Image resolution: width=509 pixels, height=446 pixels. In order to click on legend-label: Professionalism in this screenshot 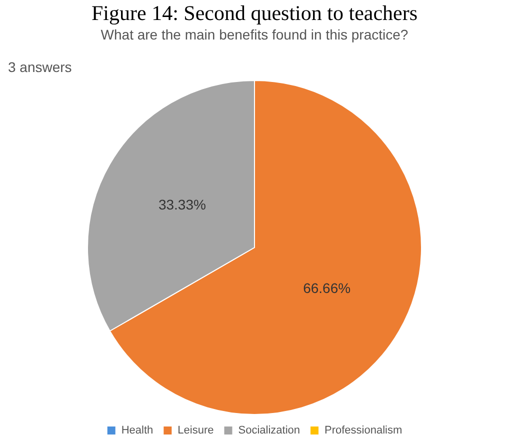, I will do `click(363, 430)`.